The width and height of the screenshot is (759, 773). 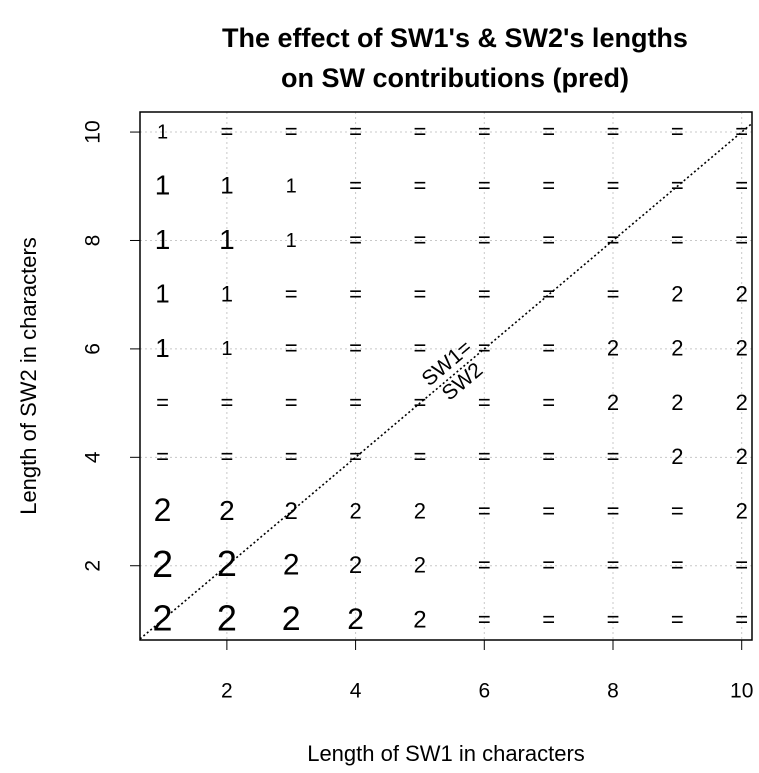 What do you see at coordinates (455, 78) in the screenshot?
I see `chart-title: on SW contributions (pred)` at bounding box center [455, 78].